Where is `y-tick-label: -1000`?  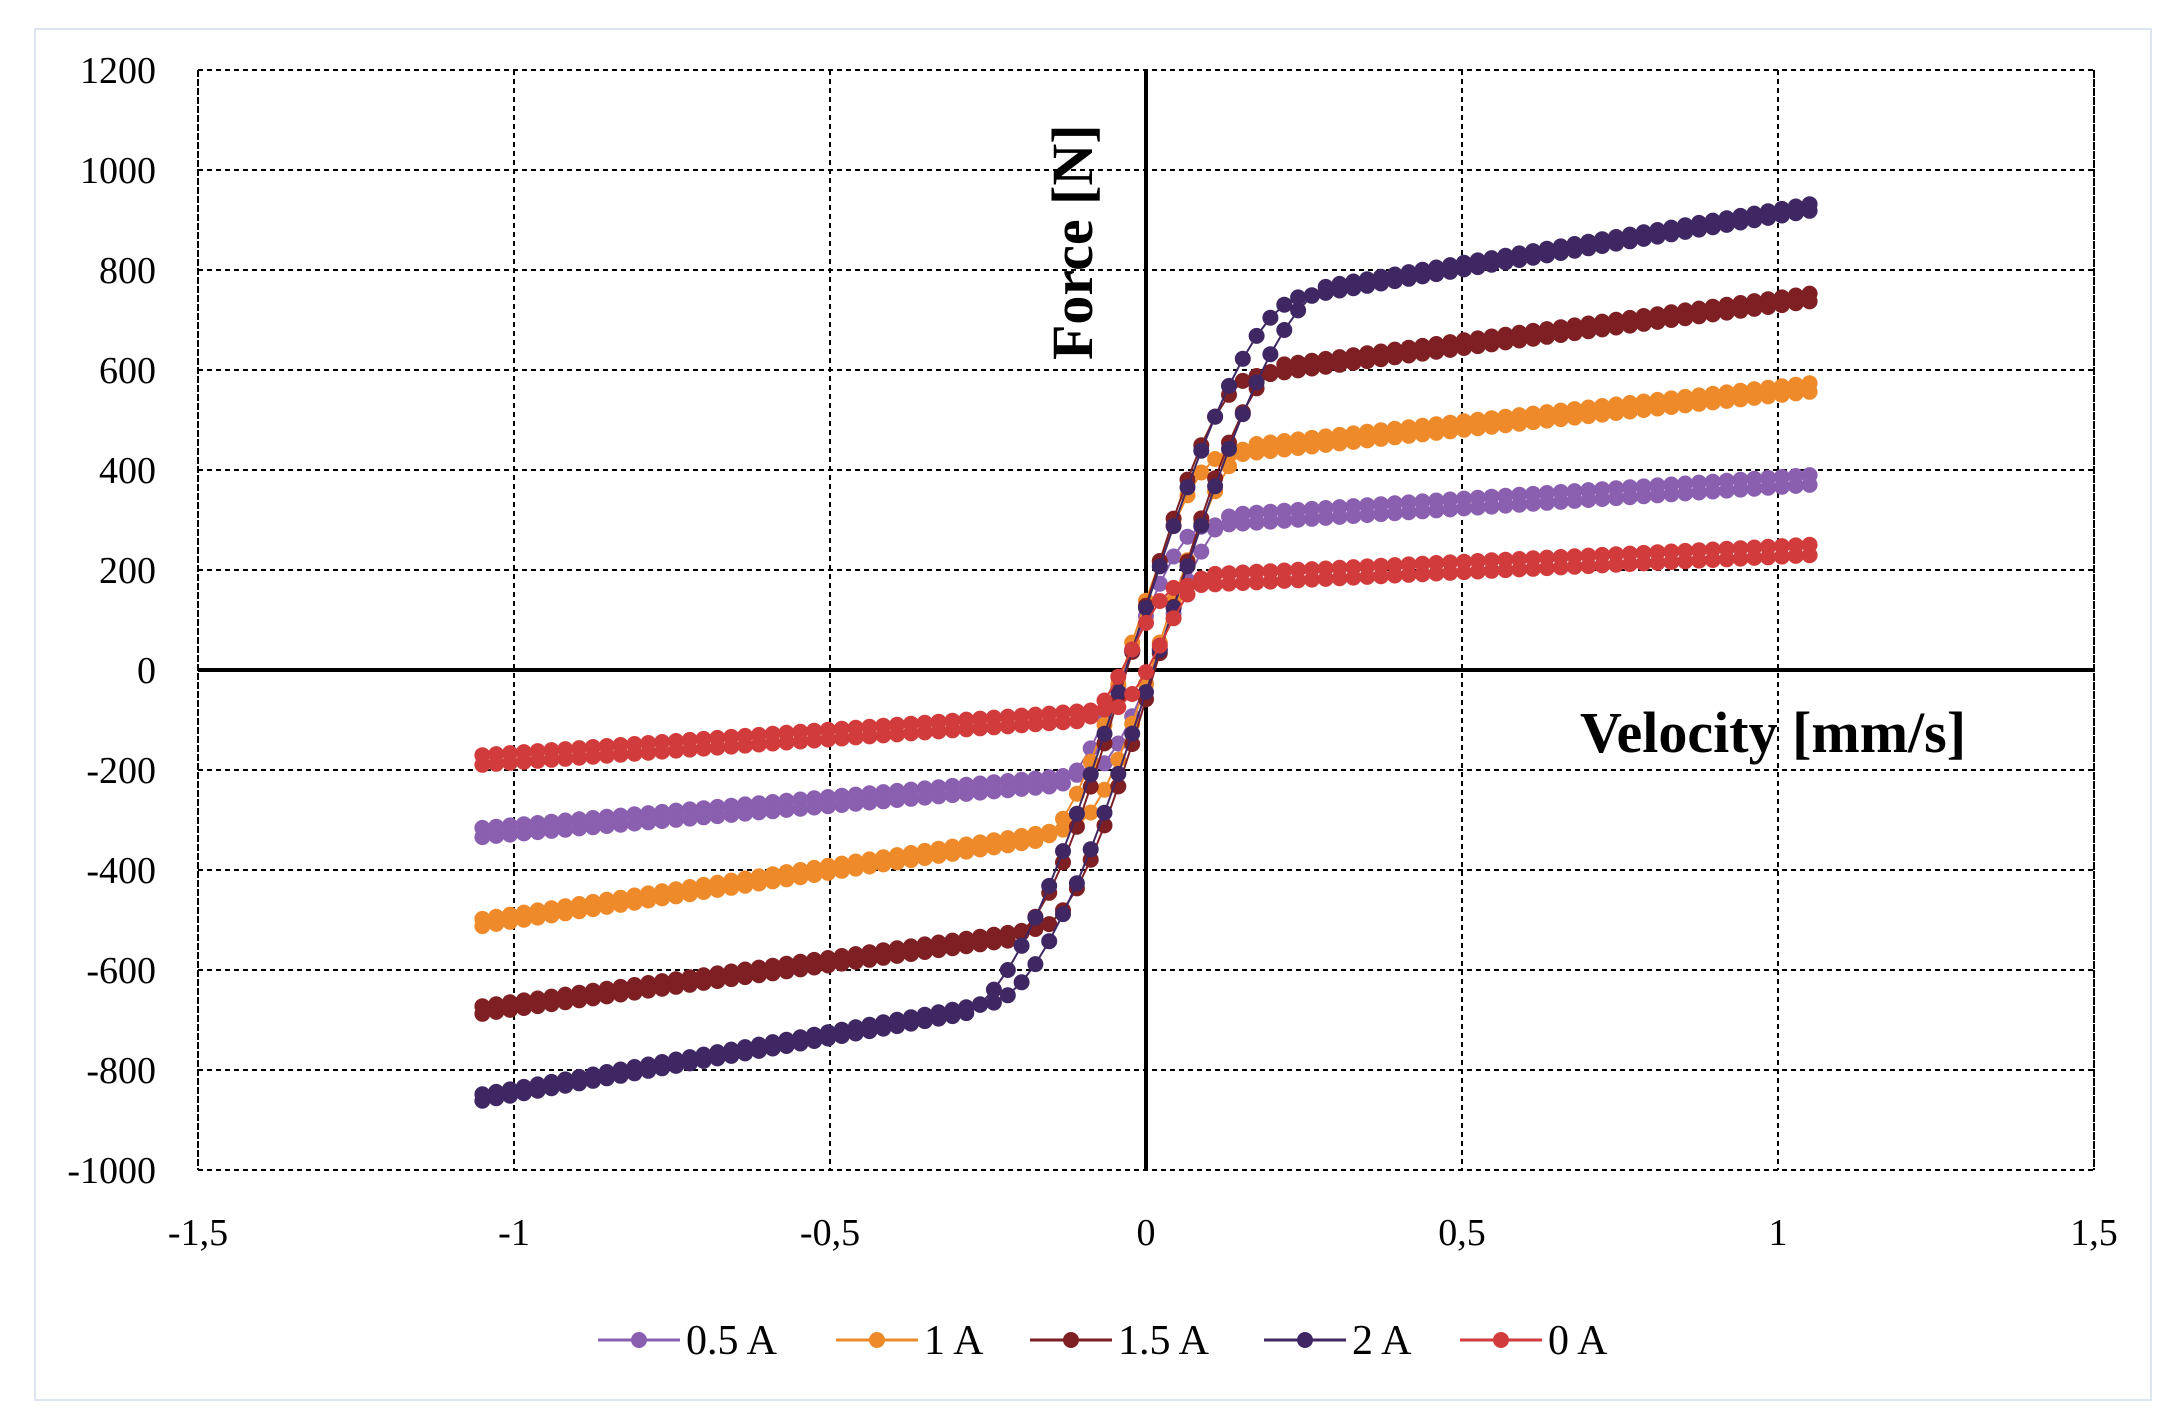 y-tick-label: -1000 is located at coordinates (111, 1171).